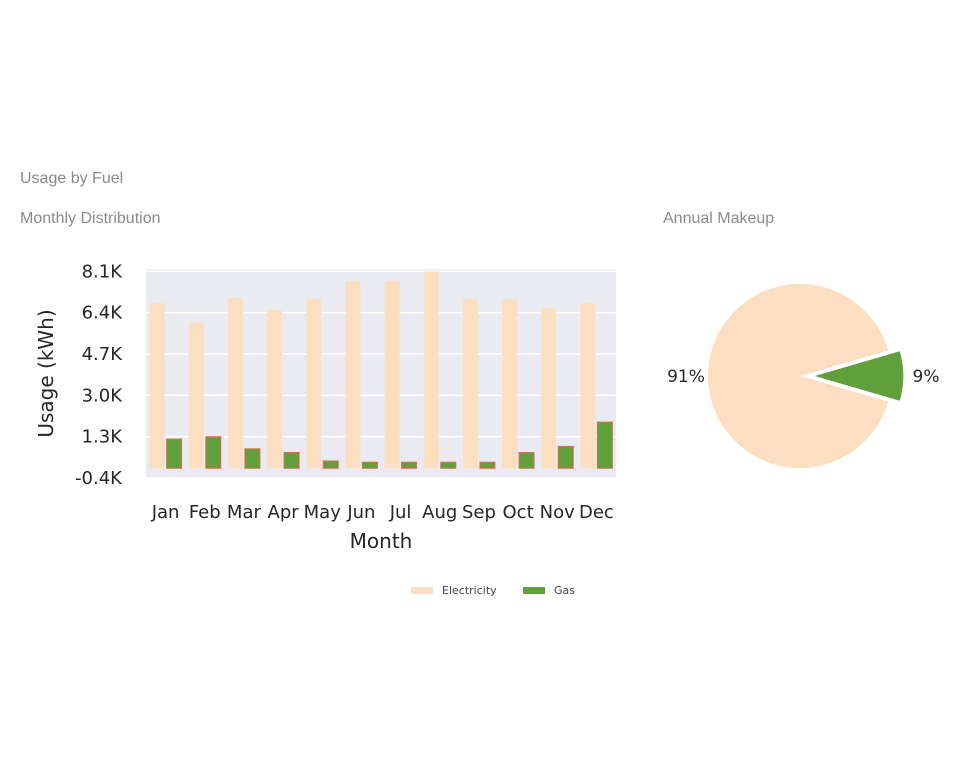 This screenshot has height=765, width=956. I want to click on pie-slice-electricity, so click(798, 376).